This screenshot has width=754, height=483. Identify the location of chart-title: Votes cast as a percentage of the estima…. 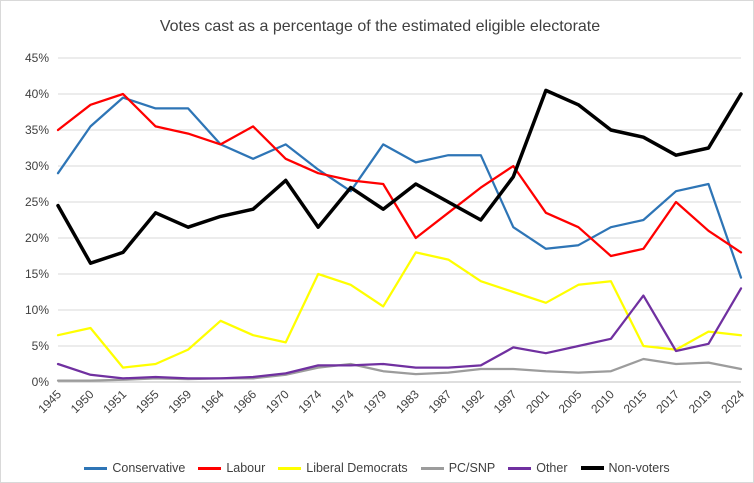
(380, 26).